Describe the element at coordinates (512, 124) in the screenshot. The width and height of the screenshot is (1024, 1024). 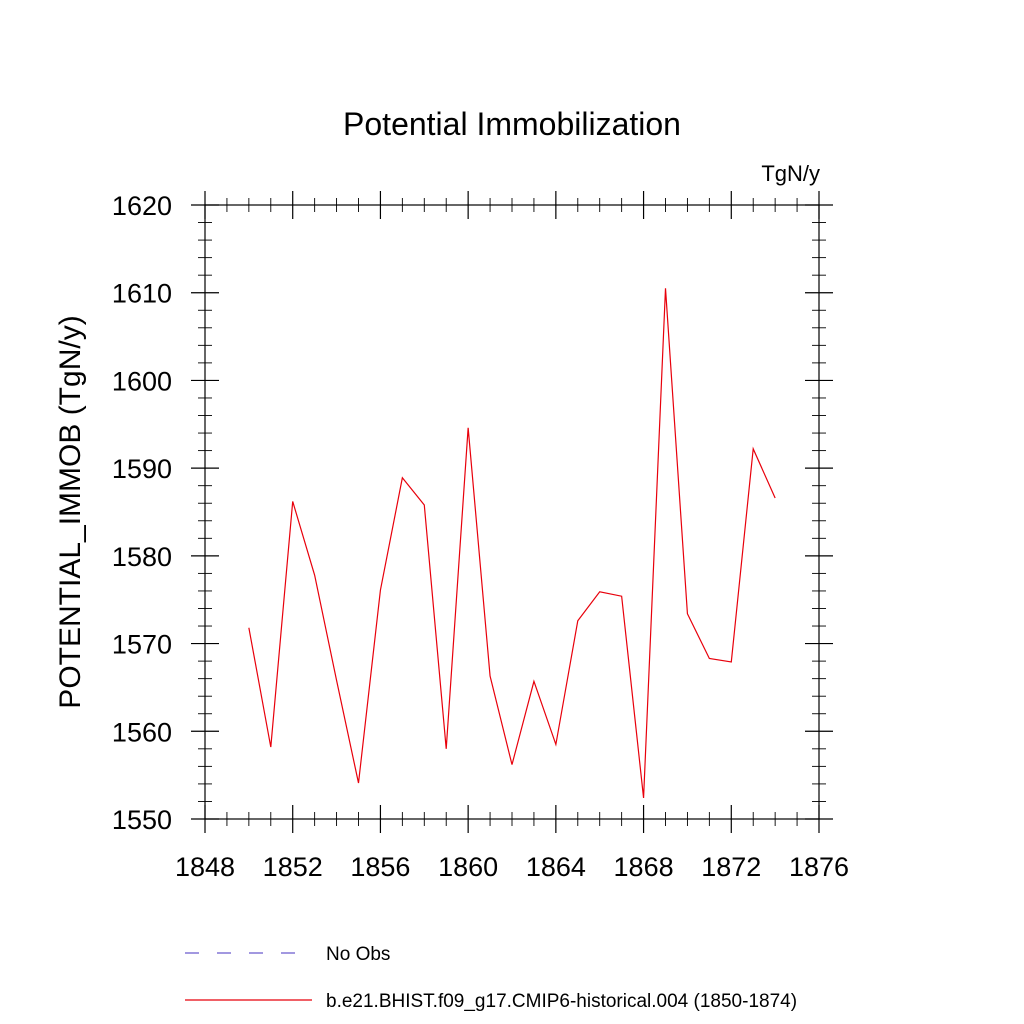
I see `chart-title: Potential Immobilization` at that location.